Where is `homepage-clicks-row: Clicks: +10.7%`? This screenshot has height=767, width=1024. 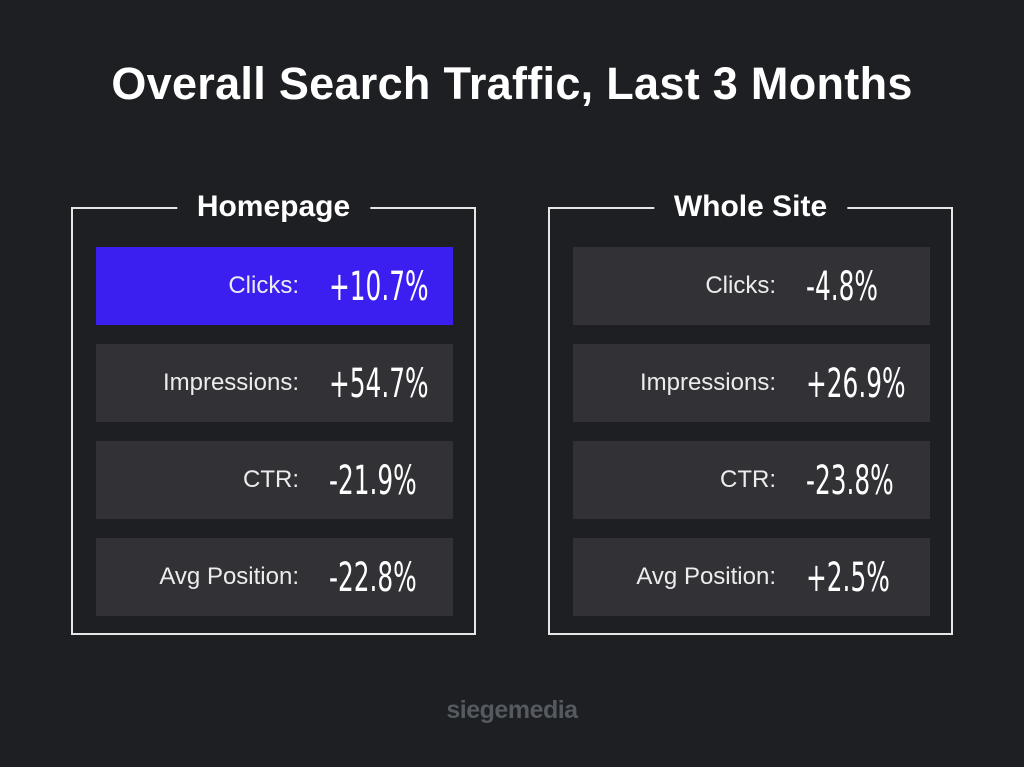 homepage-clicks-row: Clicks: +10.7% is located at coordinates (274, 286).